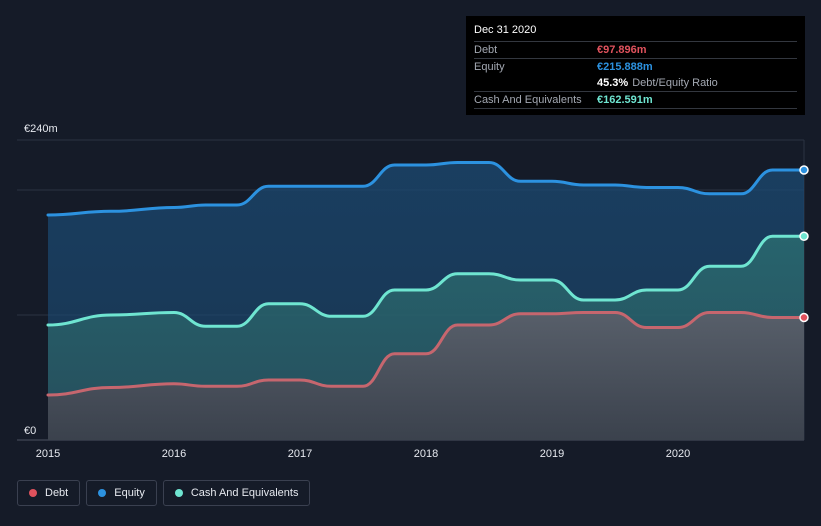 Image resolution: width=821 pixels, height=526 pixels. What do you see at coordinates (244, 493) in the screenshot?
I see `legend-cash-label: Cash And Equivalents` at bounding box center [244, 493].